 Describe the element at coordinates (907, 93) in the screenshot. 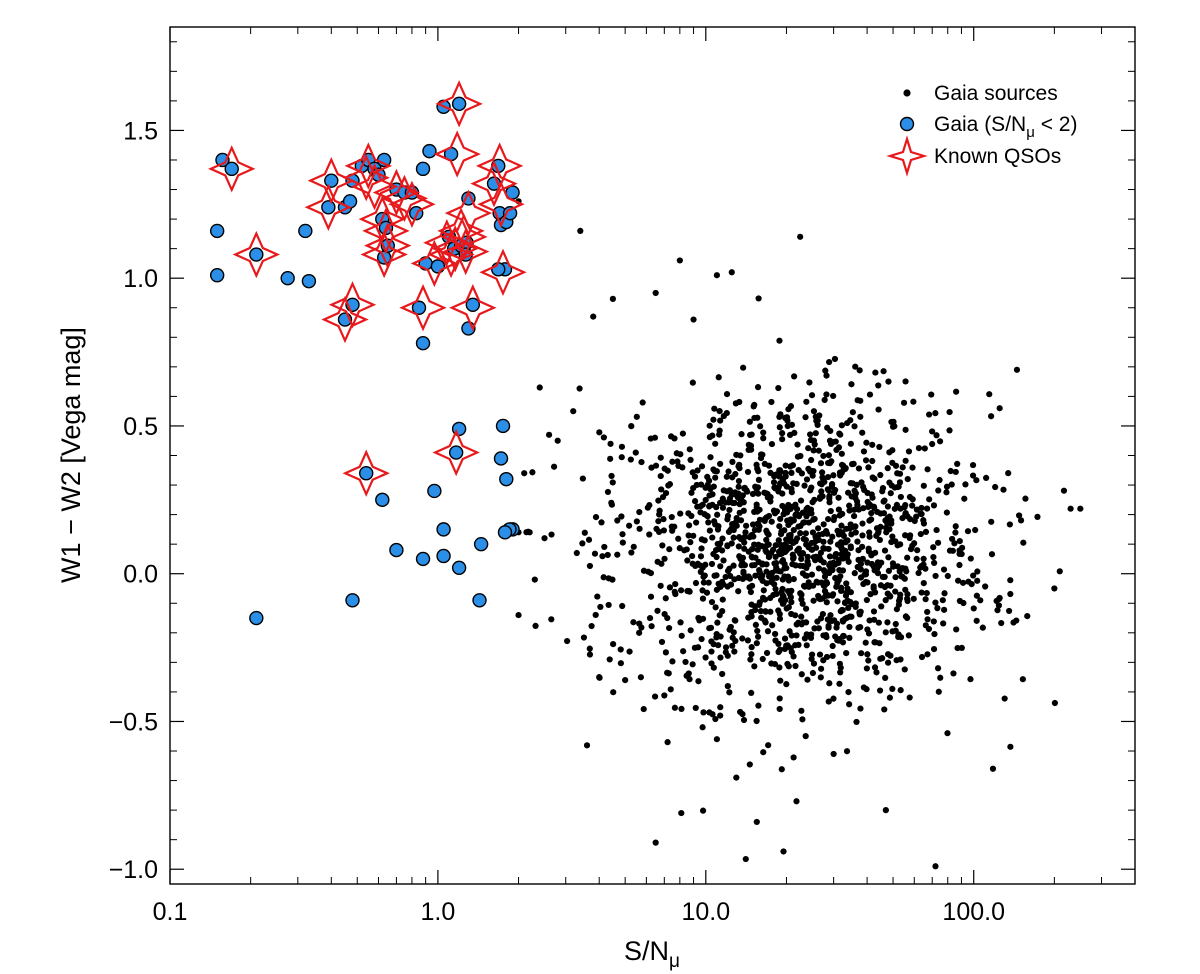

I see `legend-marker-gaia-sources` at that location.